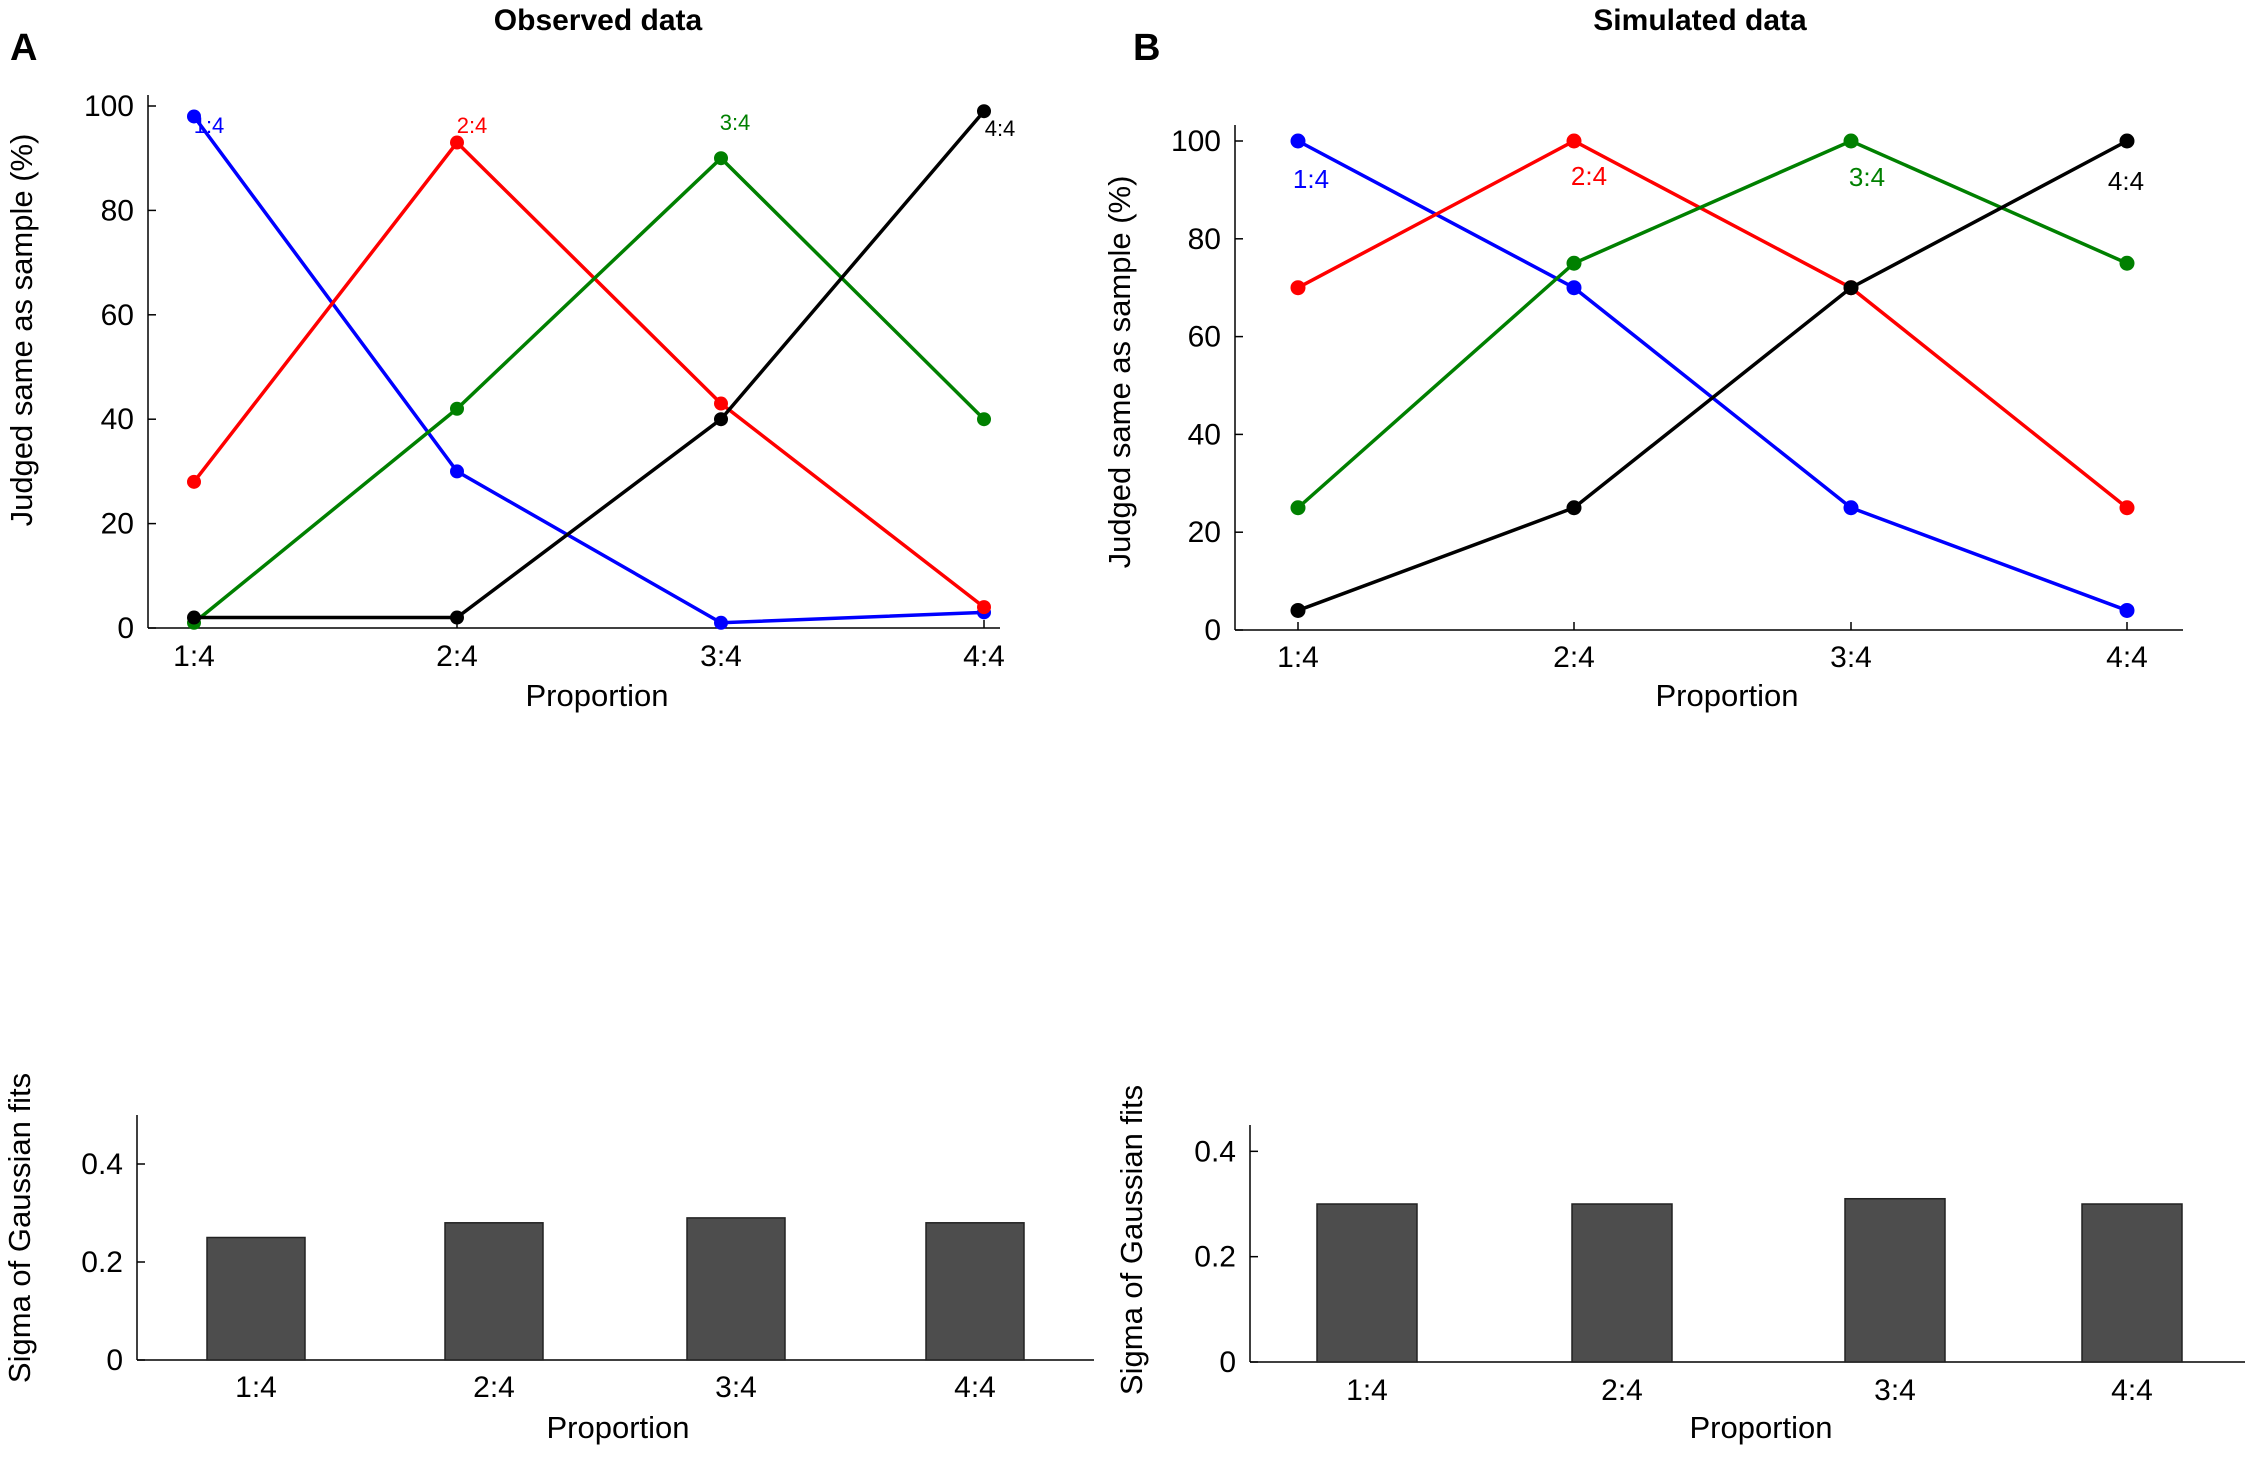 Image resolution: width=2267 pixels, height=1468 pixels. What do you see at coordinates (1146, 48) in the screenshot?
I see `panel-b-letter: B` at bounding box center [1146, 48].